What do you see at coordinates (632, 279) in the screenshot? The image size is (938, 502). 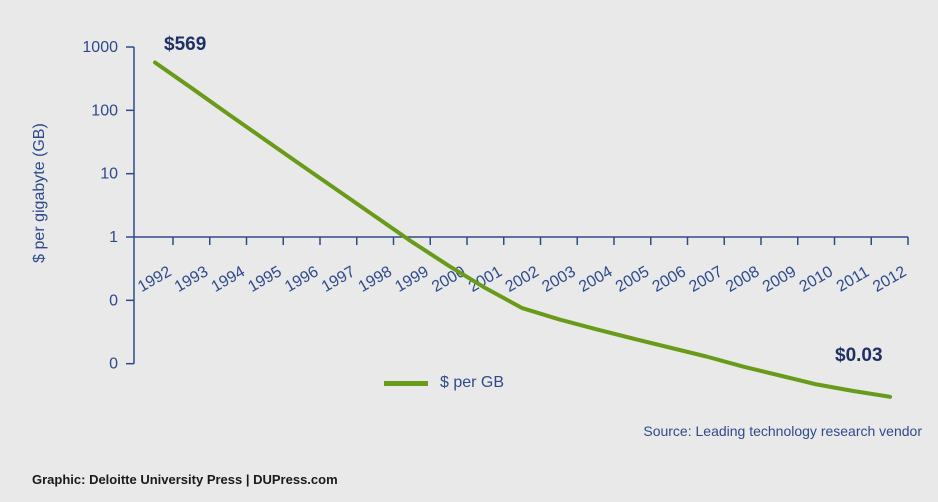 I see `x-tick-label: 2005` at bounding box center [632, 279].